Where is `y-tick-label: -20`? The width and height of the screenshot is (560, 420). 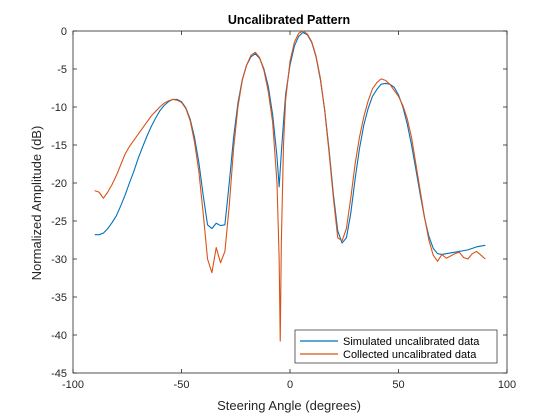 y-tick-label: -20 is located at coordinates (59, 184).